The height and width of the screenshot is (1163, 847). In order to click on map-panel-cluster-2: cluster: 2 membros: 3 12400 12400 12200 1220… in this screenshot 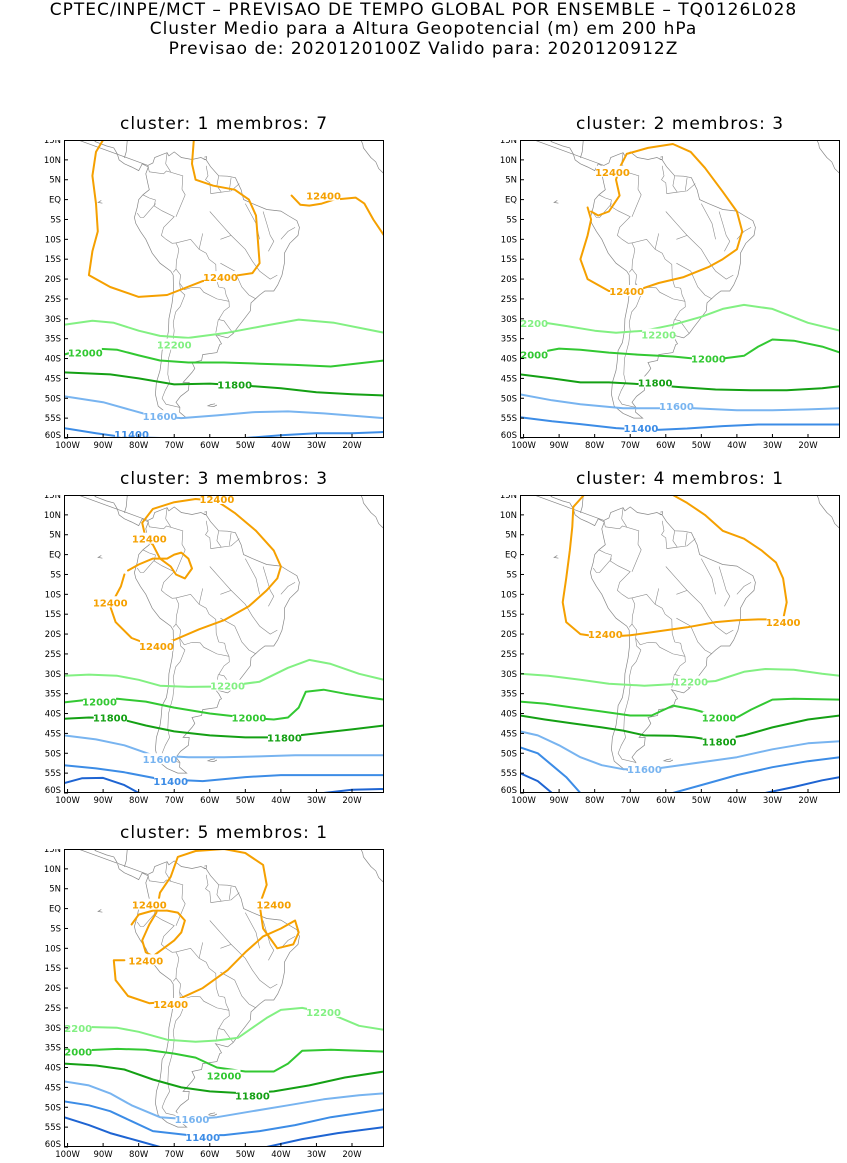, I will do `click(670, 282)`.